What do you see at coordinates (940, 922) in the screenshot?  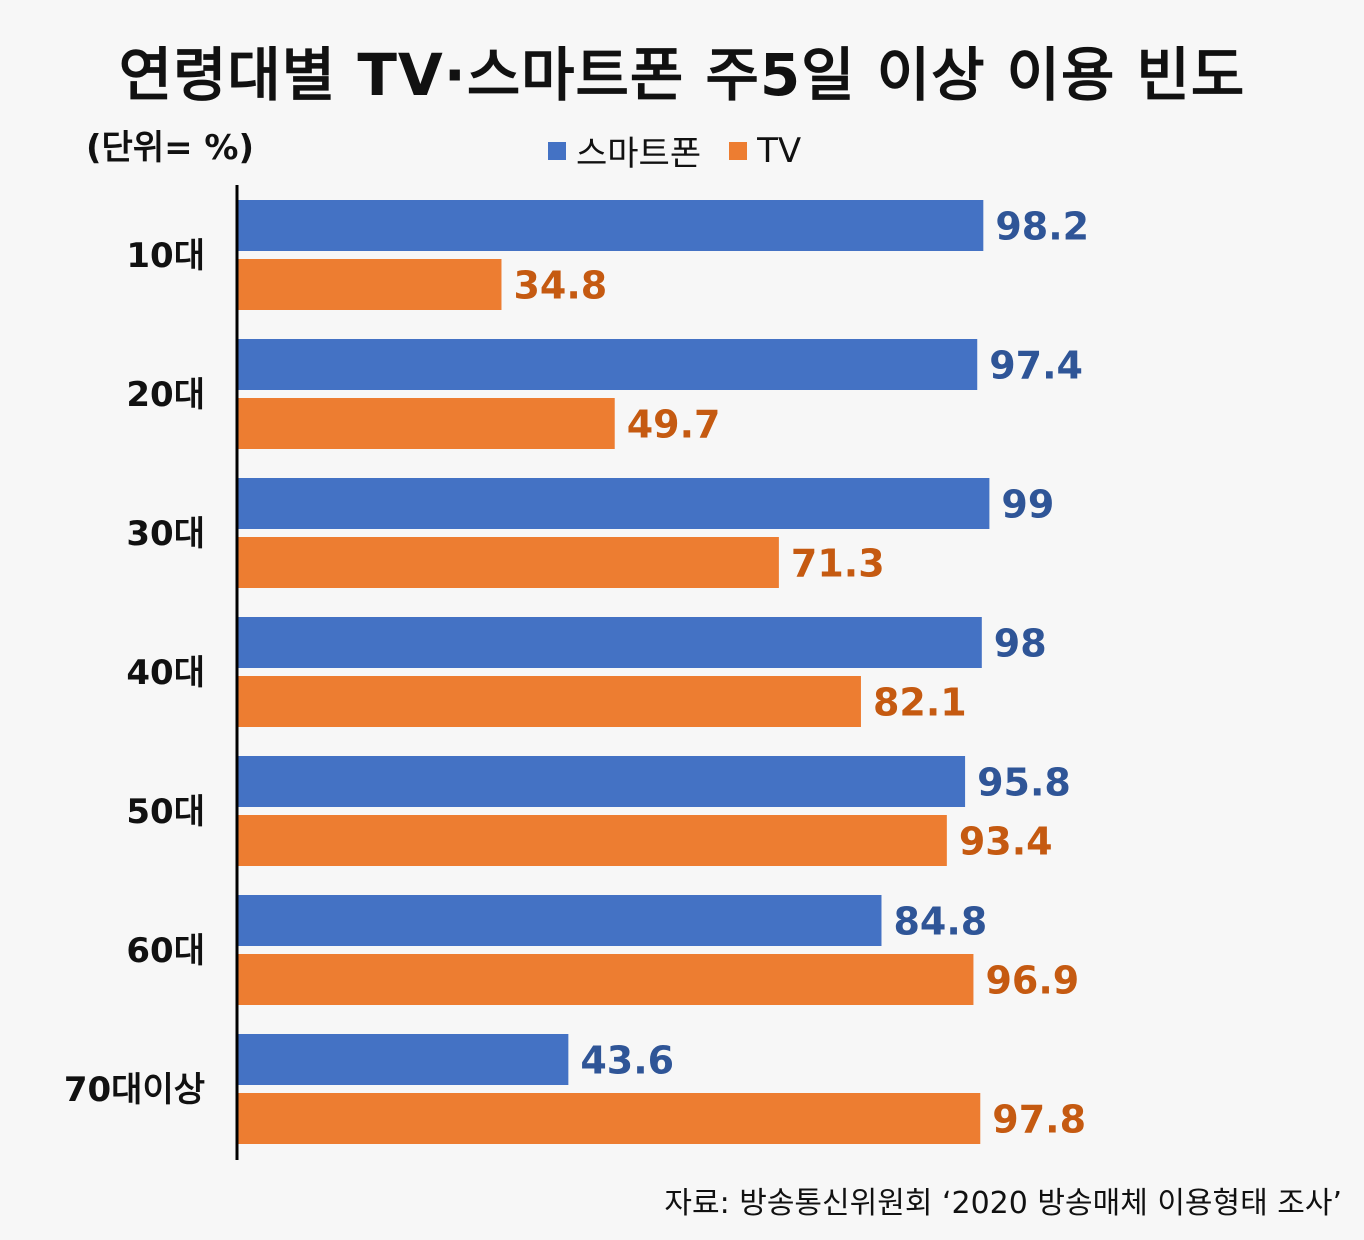 I see `value-label-smartphone: 84.8` at bounding box center [940, 922].